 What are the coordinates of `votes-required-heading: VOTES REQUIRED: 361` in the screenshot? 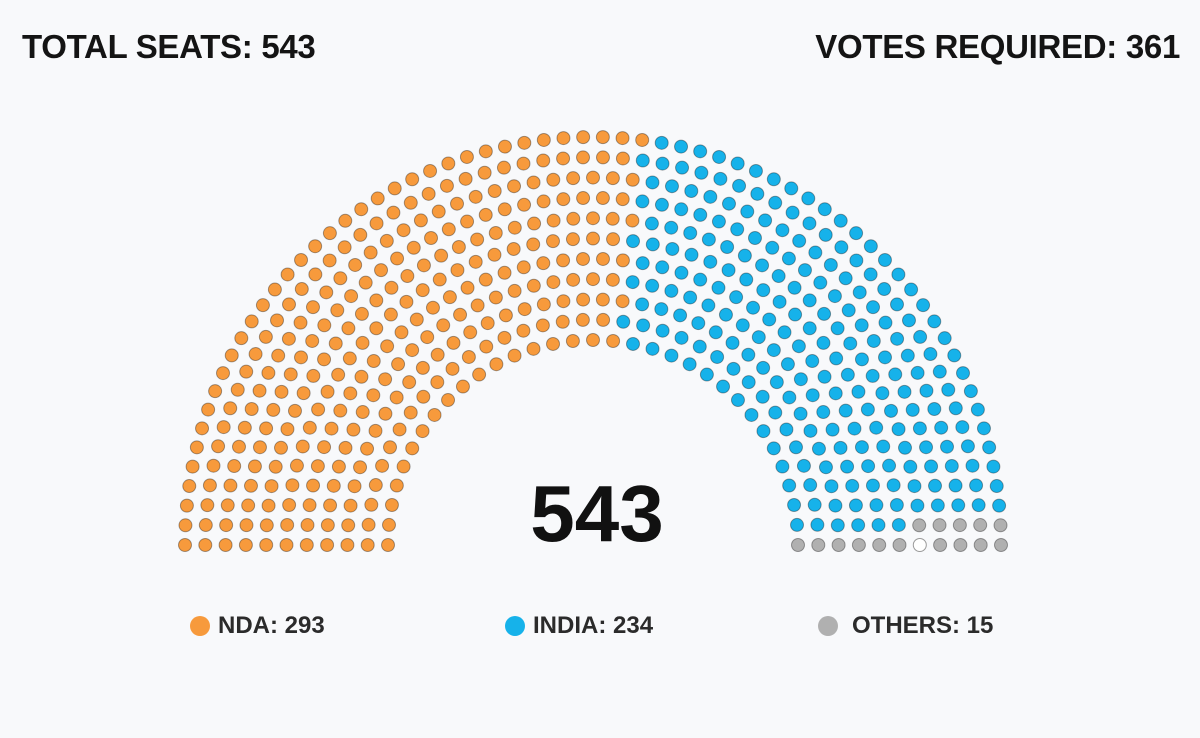 It's located at (997, 46).